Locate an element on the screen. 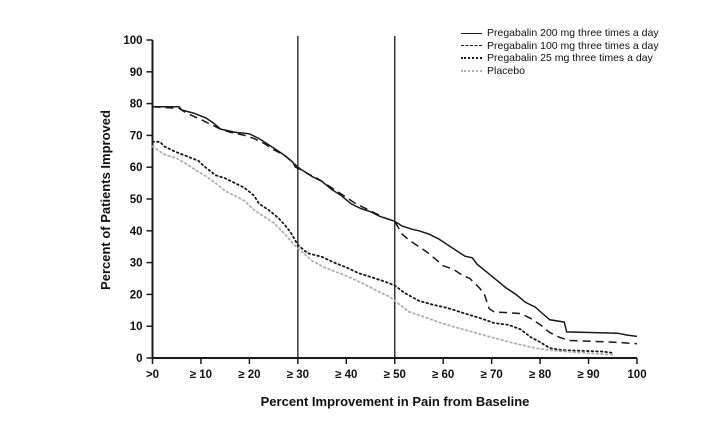 Image resolution: width=727 pixels, height=443 pixels. x-tick-label: ≥ 80 is located at coordinates (540, 375).